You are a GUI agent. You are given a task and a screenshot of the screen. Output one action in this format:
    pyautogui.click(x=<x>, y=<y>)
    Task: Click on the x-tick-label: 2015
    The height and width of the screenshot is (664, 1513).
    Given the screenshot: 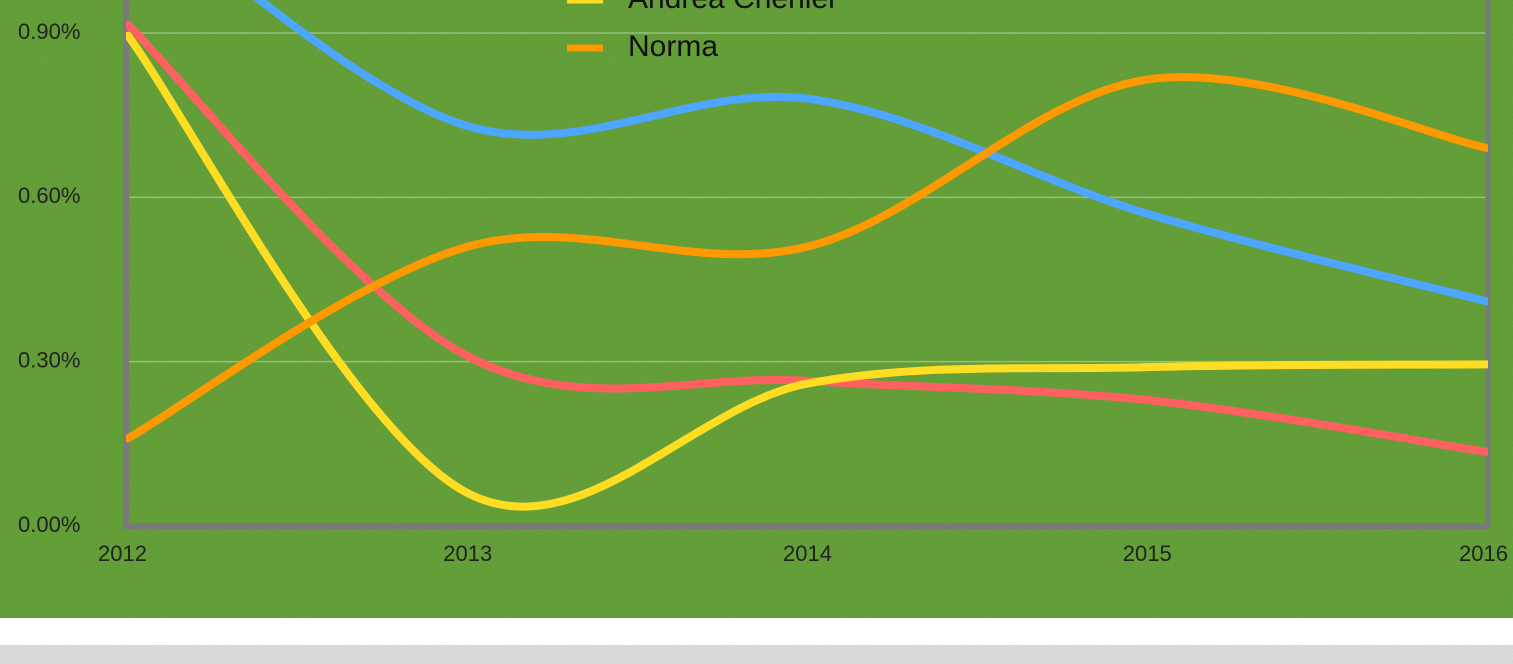 What is the action you would take?
    pyautogui.click(x=1147, y=553)
    